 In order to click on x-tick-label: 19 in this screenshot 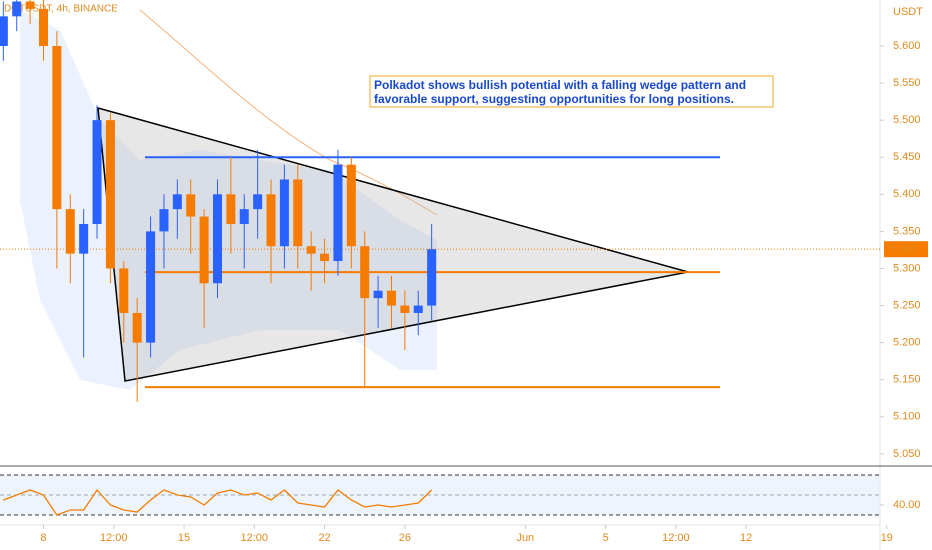, I will do `click(887, 538)`.